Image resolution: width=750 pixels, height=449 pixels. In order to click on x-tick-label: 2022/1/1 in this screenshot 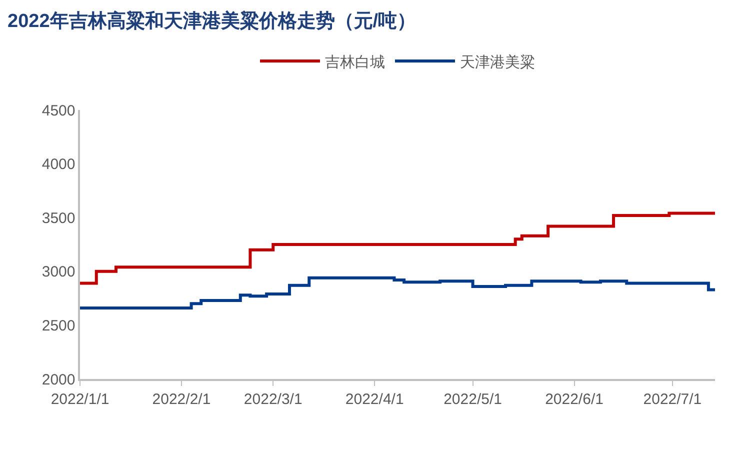, I will do `click(80, 399)`.